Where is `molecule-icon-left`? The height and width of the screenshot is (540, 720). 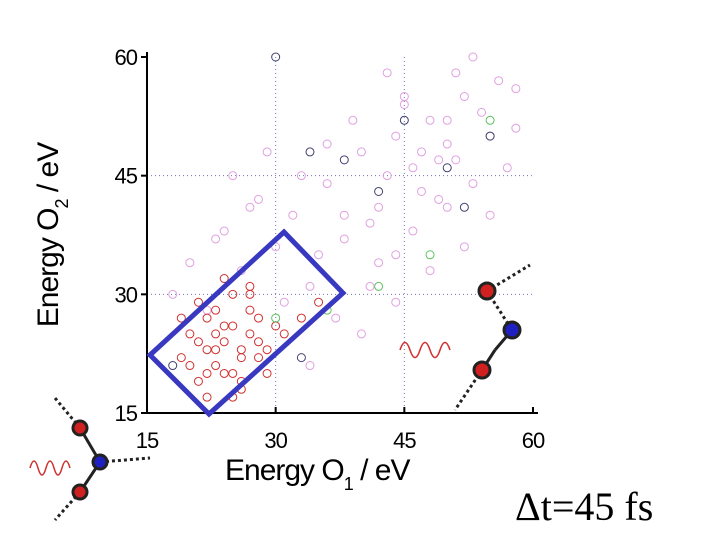 molecule-icon-left is located at coordinates (90, 459).